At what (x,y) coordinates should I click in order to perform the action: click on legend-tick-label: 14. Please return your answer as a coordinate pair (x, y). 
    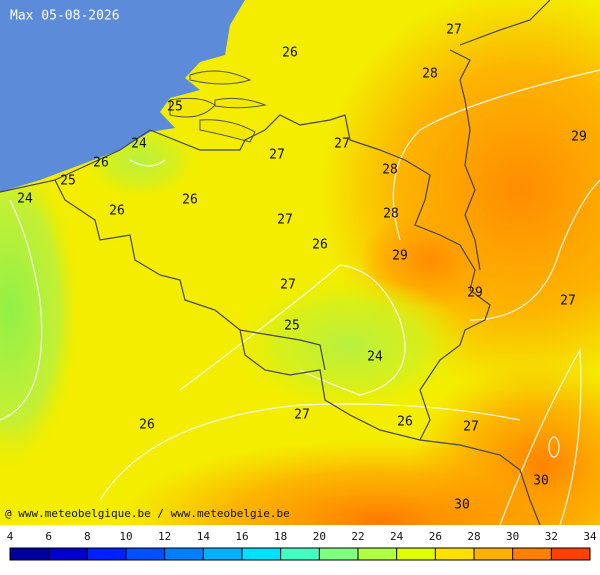
    Looking at the image, I should click on (204, 536).